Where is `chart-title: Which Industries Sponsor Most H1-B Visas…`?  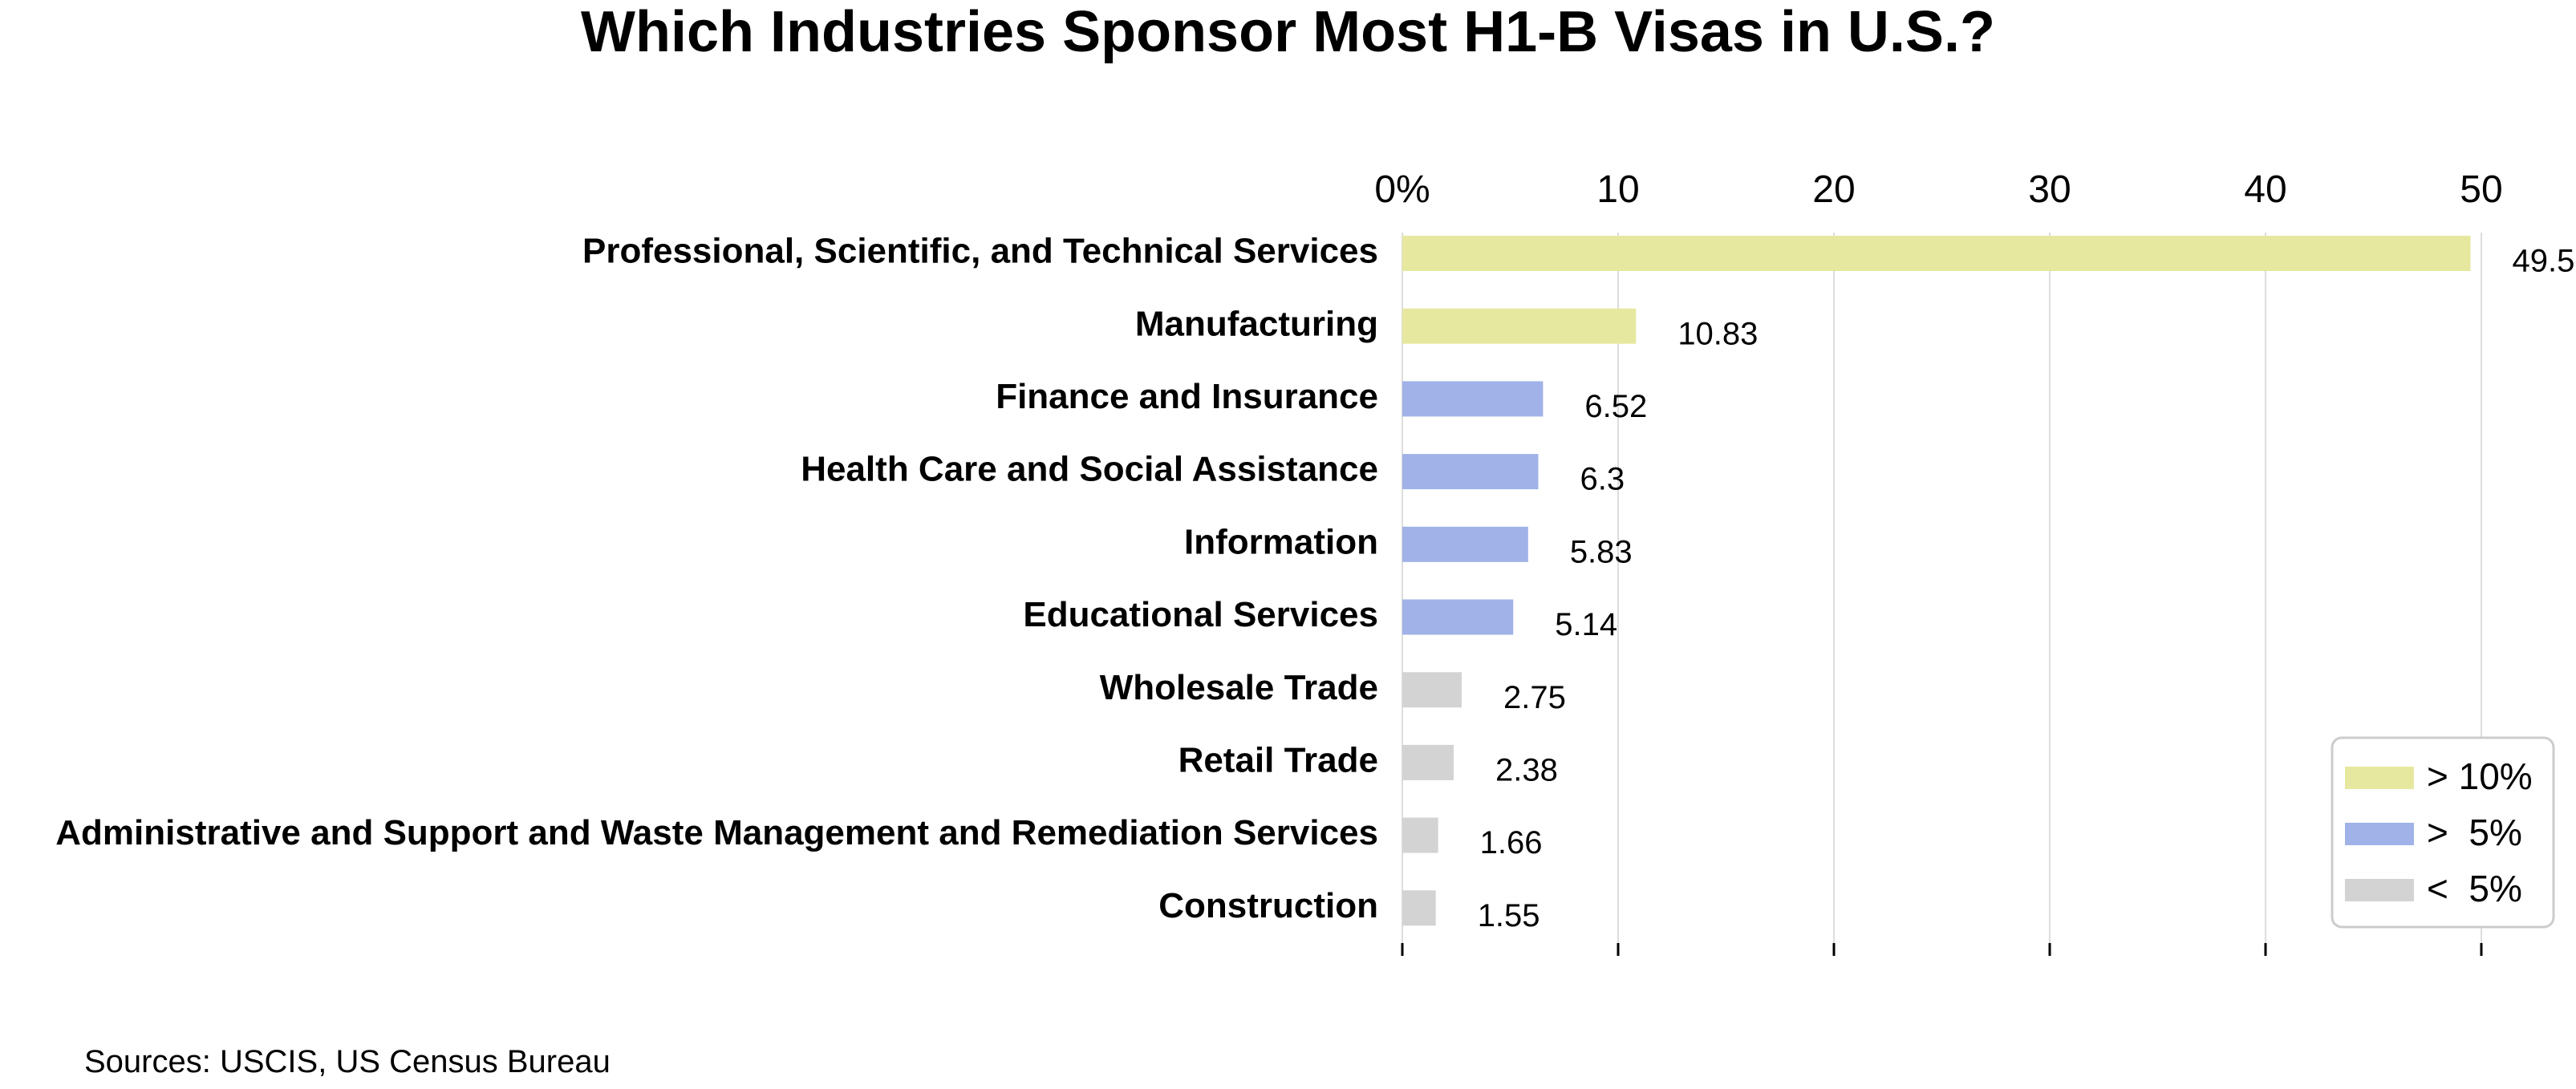
chart-title: Which Industries Sponsor Most H1-B Visas… is located at coordinates (1288, 32).